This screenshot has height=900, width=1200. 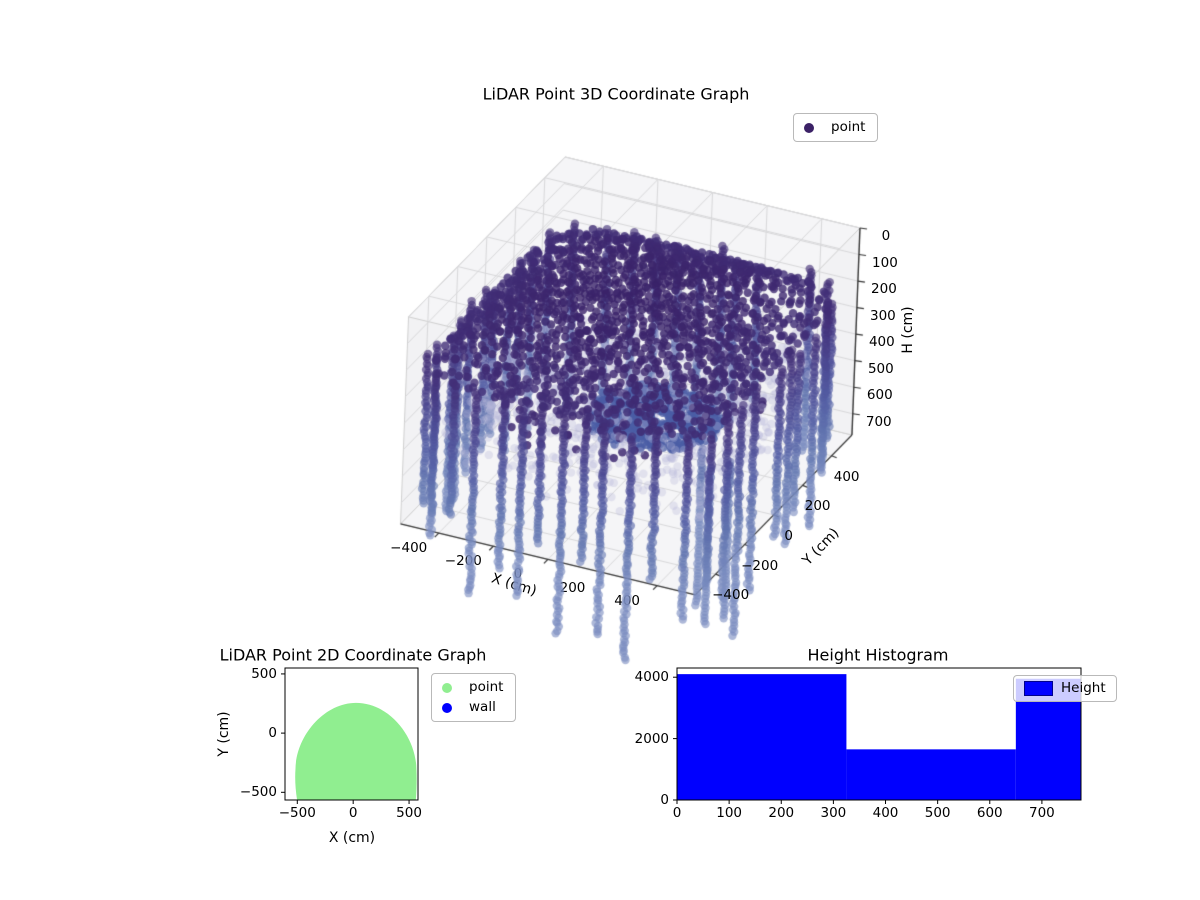 What do you see at coordinates (353, 813) in the screenshot?
I see `plot2d-x-tick-label: 0` at bounding box center [353, 813].